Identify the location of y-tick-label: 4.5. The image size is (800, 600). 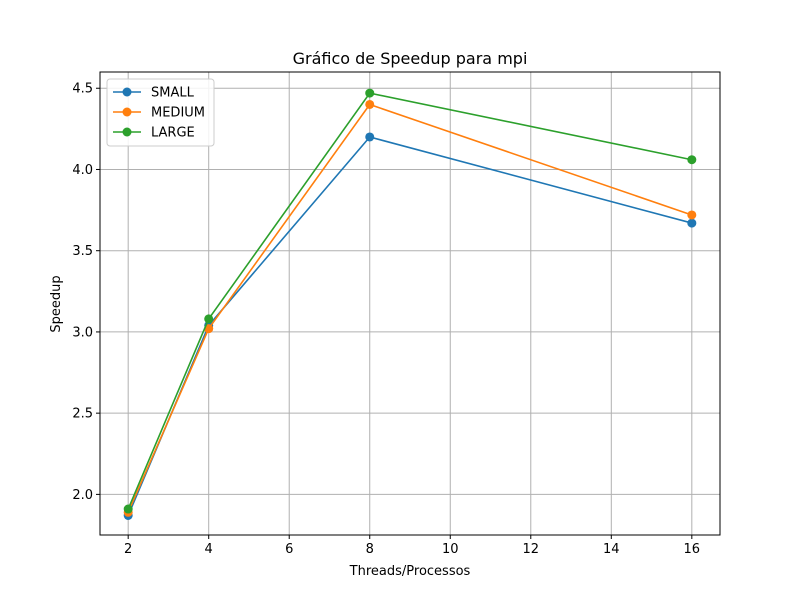
(82, 89).